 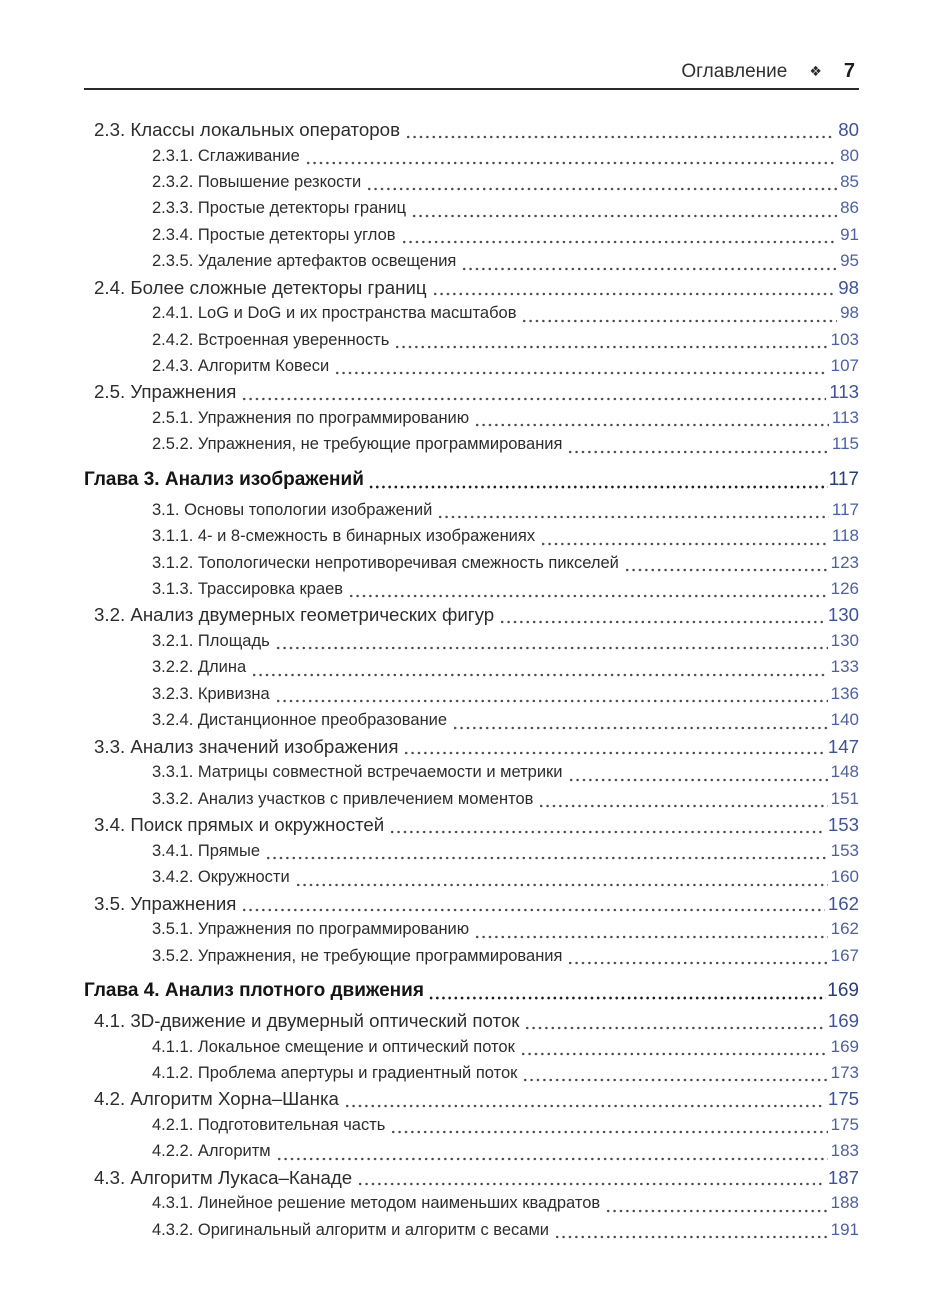 I want to click on toc-row: 3.4.2. Окружности 160, so click(x=471, y=877).